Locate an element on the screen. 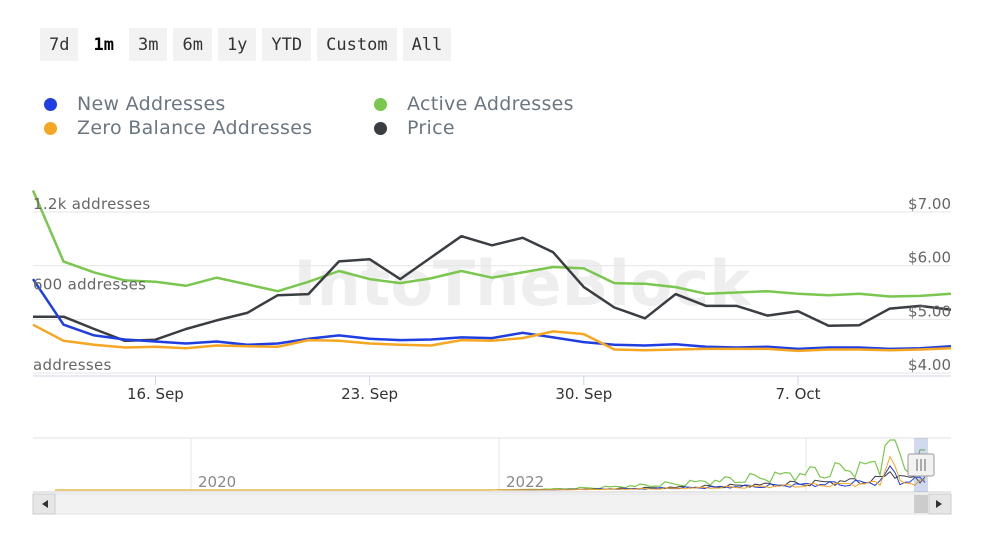  legend-label: Zero Balance Addresses is located at coordinates (195, 128).